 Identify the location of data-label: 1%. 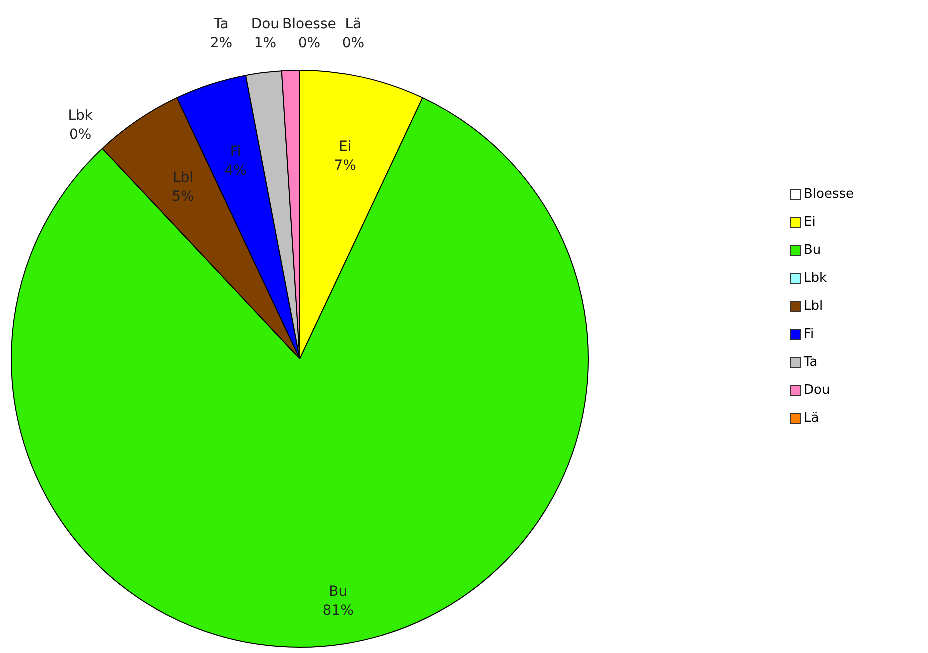
(265, 44).